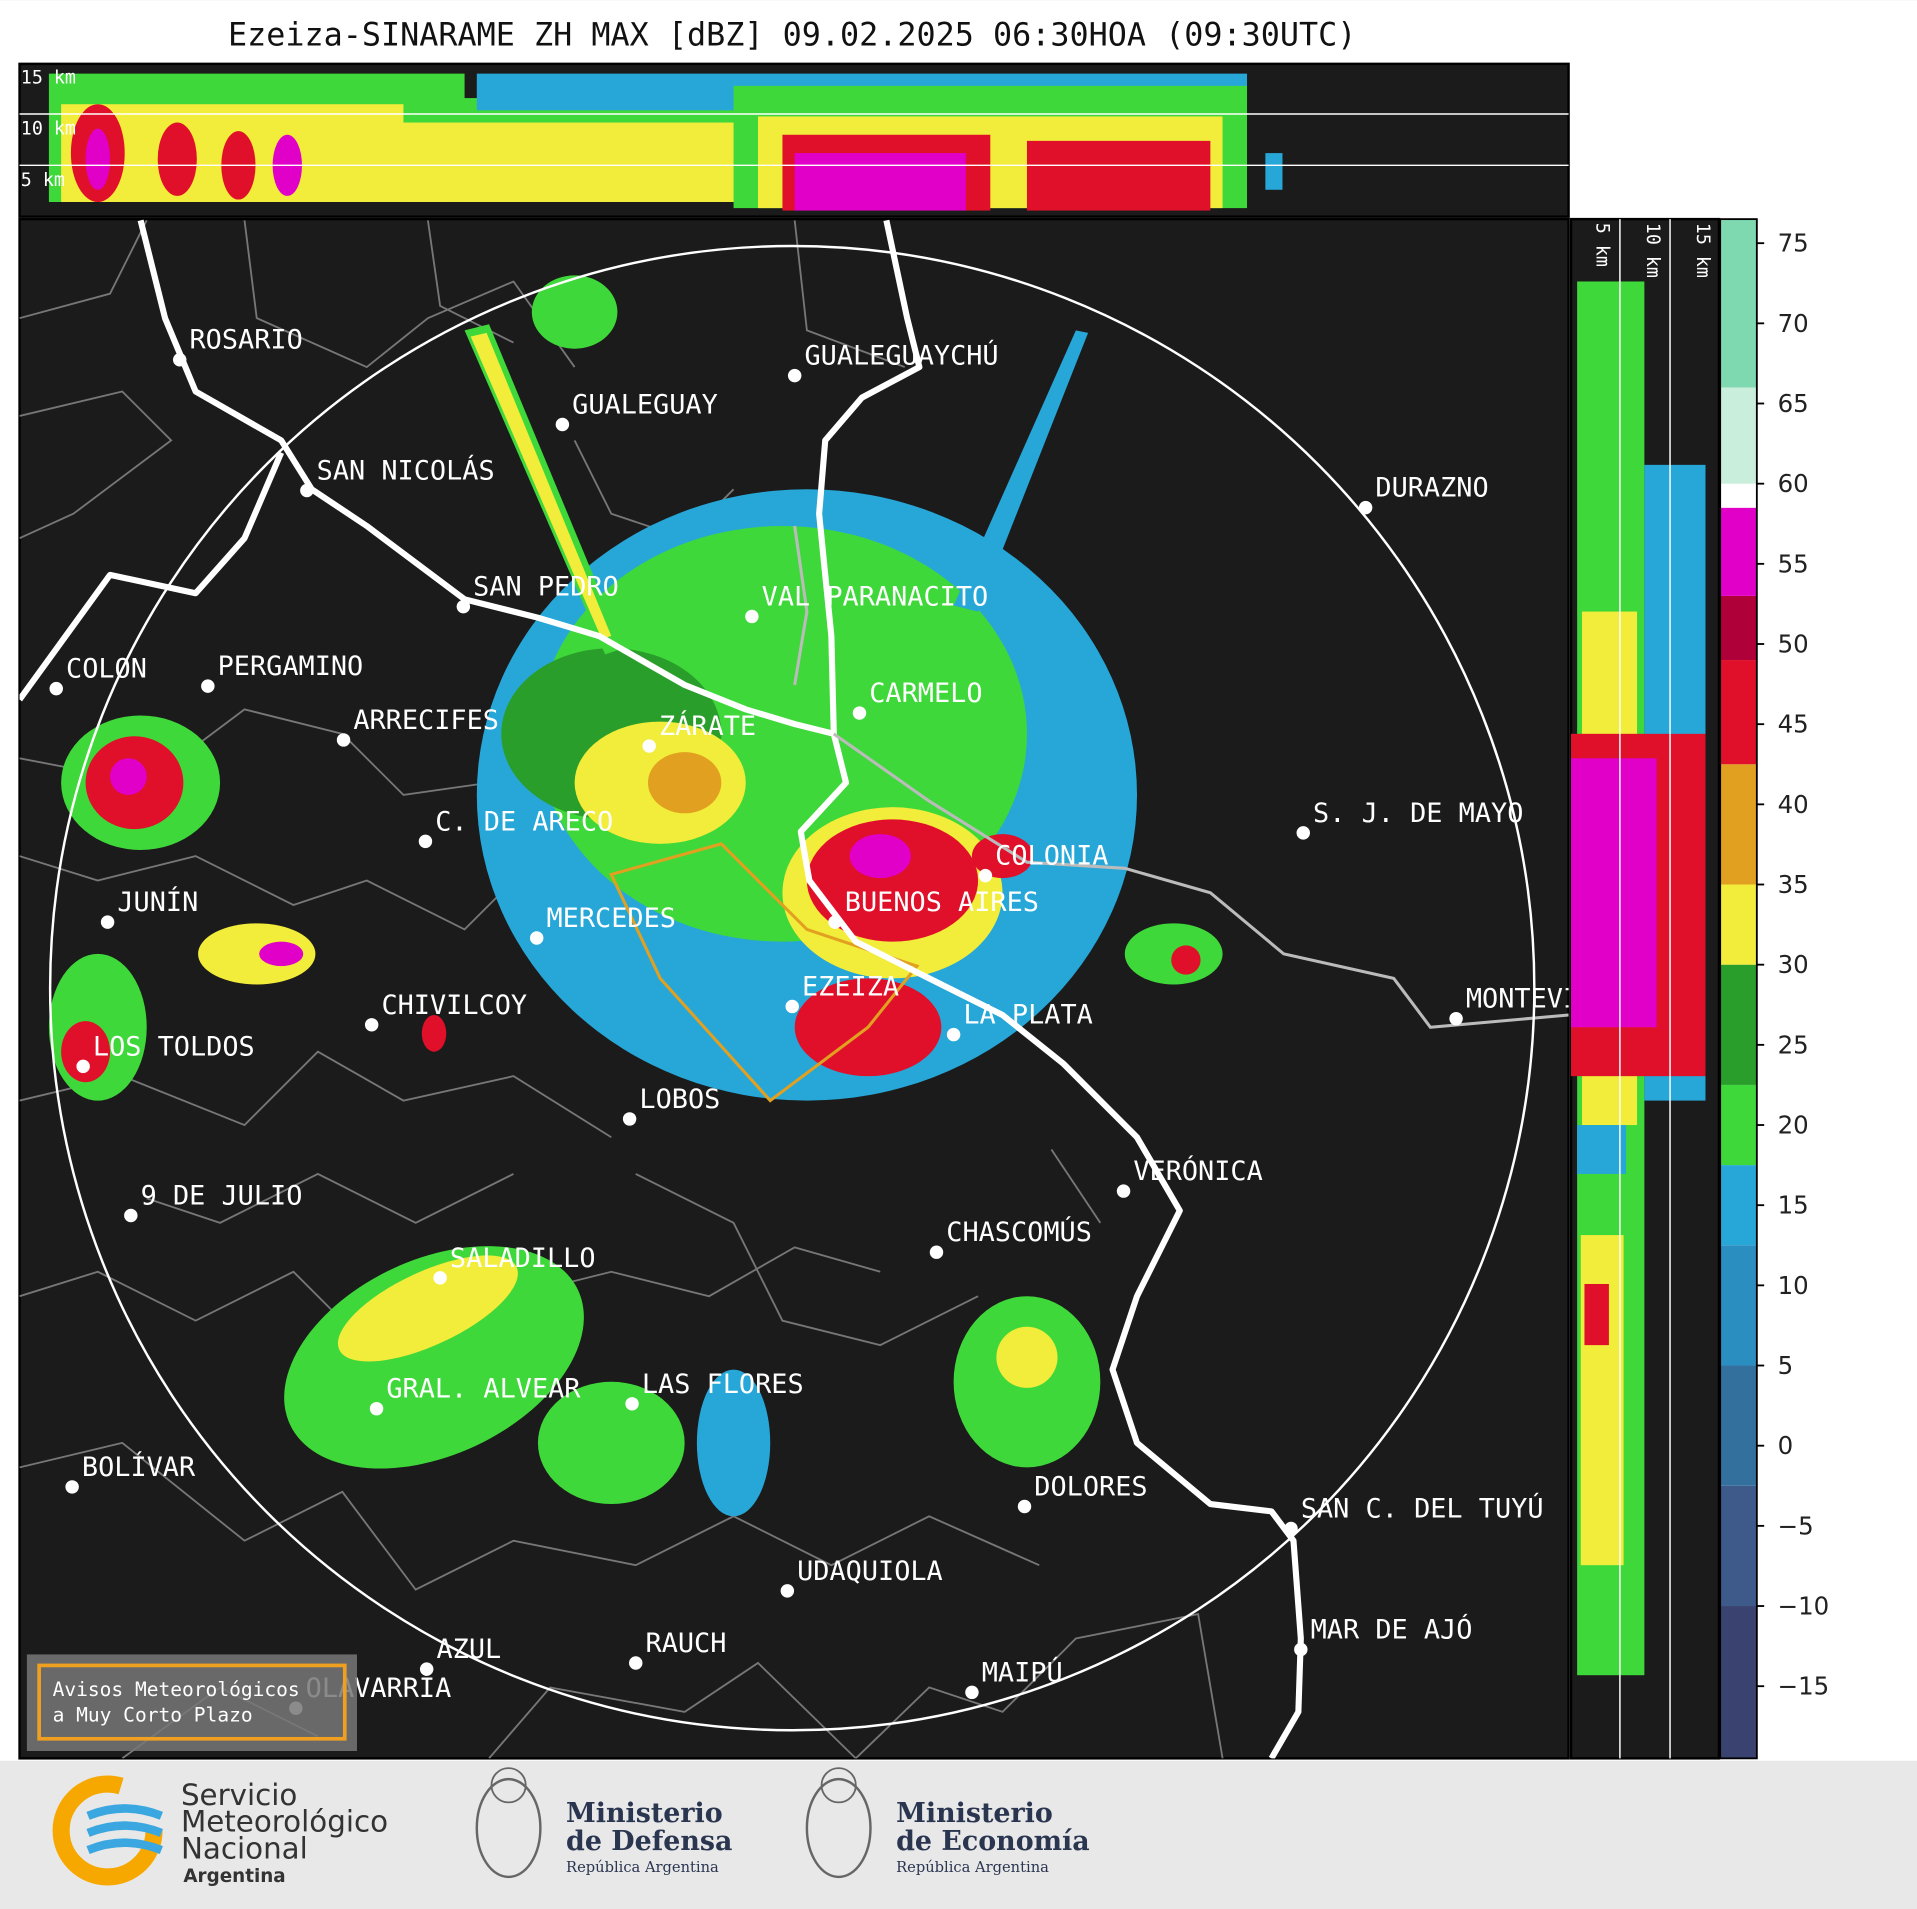 This screenshot has height=1909, width=1917. I want to click on colorbar-tick-label: 40, so click(1793, 804).